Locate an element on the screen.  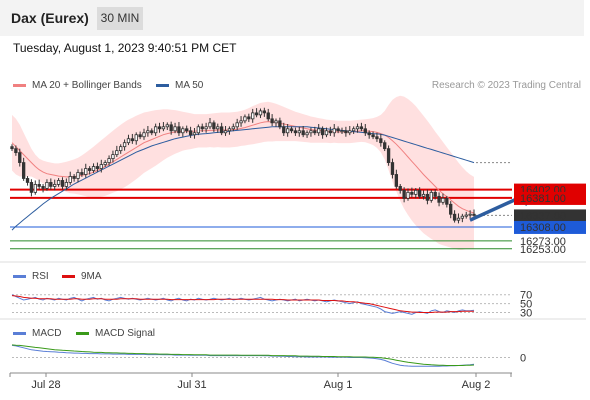
macd-swatch is located at coordinates (19, 333).